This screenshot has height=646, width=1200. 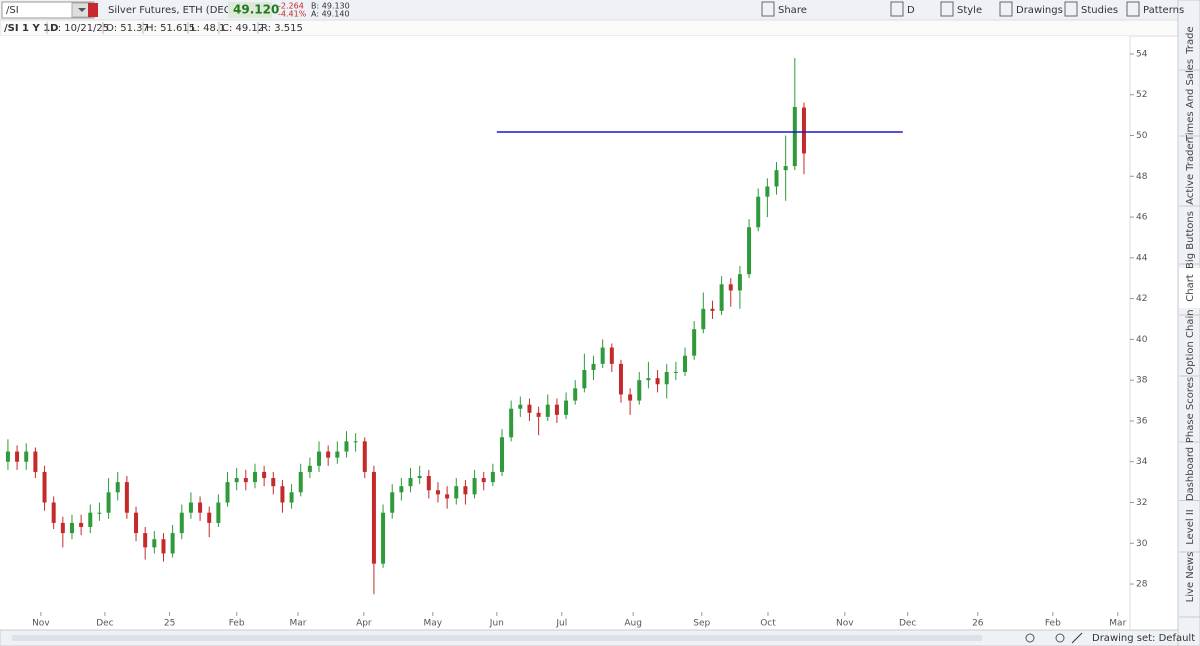 I want to click on scrollbar, so click(x=497, y=638).